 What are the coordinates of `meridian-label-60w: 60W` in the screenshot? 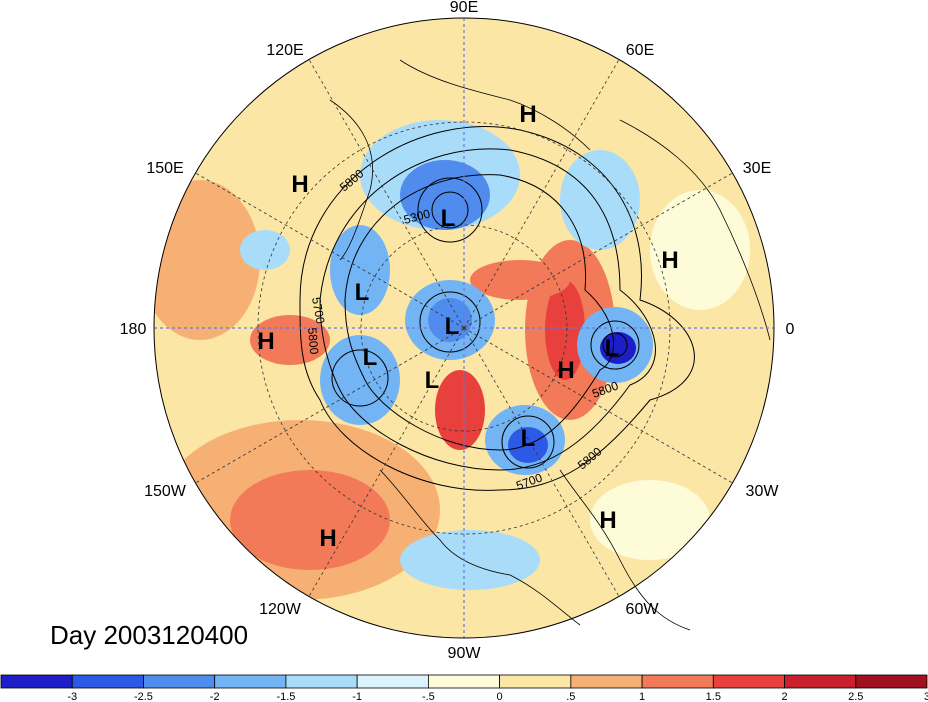 It's located at (643, 609).